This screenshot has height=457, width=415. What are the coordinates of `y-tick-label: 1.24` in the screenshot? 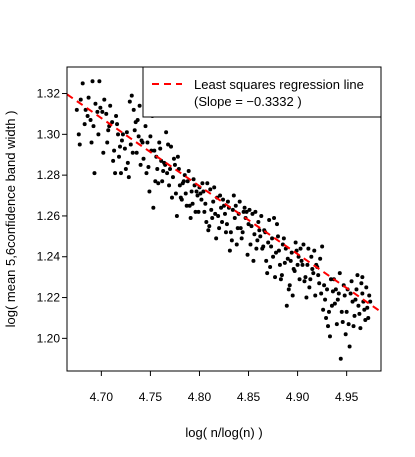 It's located at (49, 257).